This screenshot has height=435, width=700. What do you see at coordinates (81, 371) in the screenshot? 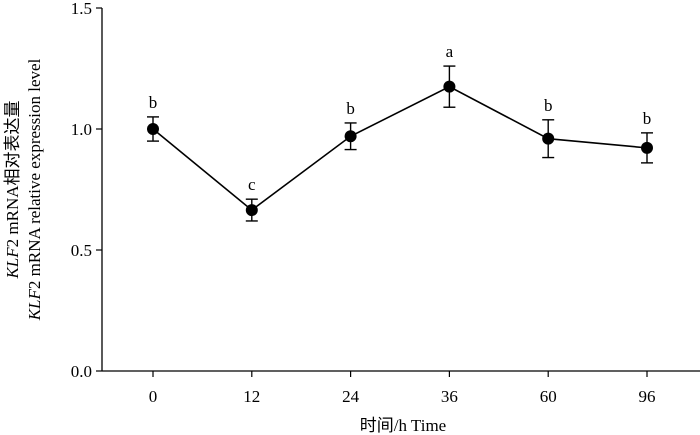
I see `y-tick-label: 0.0` at bounding box center [81, 371].